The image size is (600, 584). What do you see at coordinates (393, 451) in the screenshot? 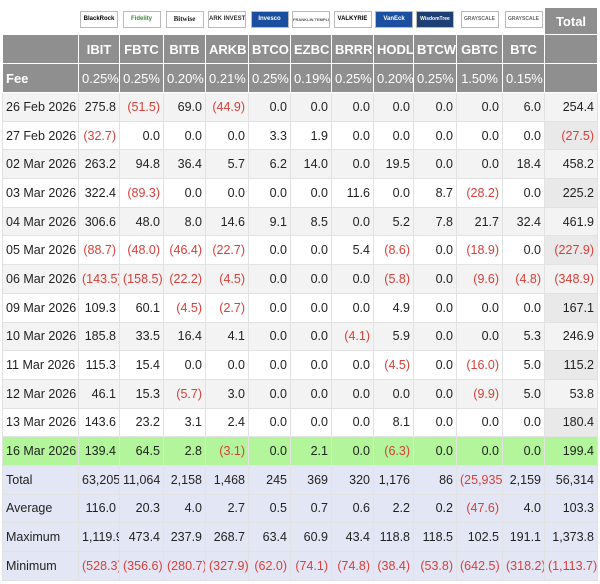
I see `flow-value: (6.3)` at bounding box center [393, 451].